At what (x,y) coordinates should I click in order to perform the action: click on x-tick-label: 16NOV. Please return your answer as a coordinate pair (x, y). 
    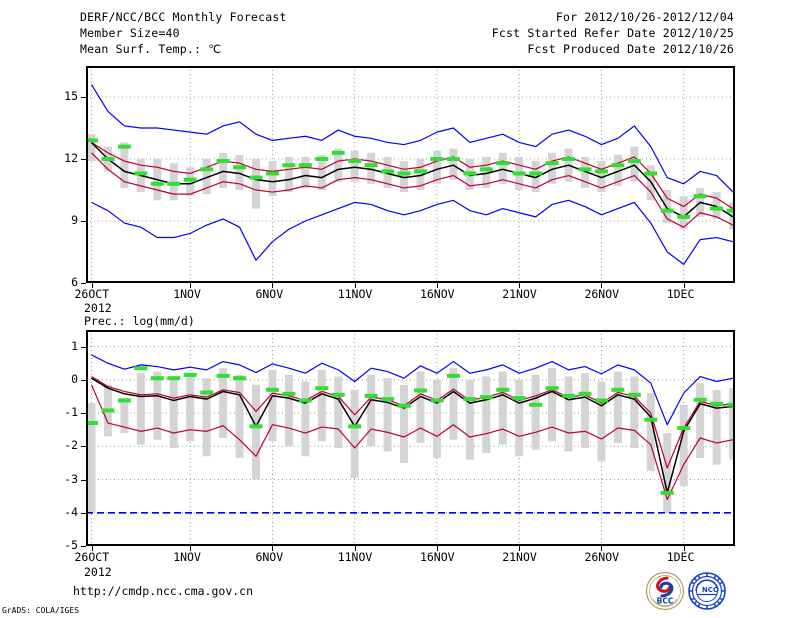
    Looking at the image, I should click on (437, 557).